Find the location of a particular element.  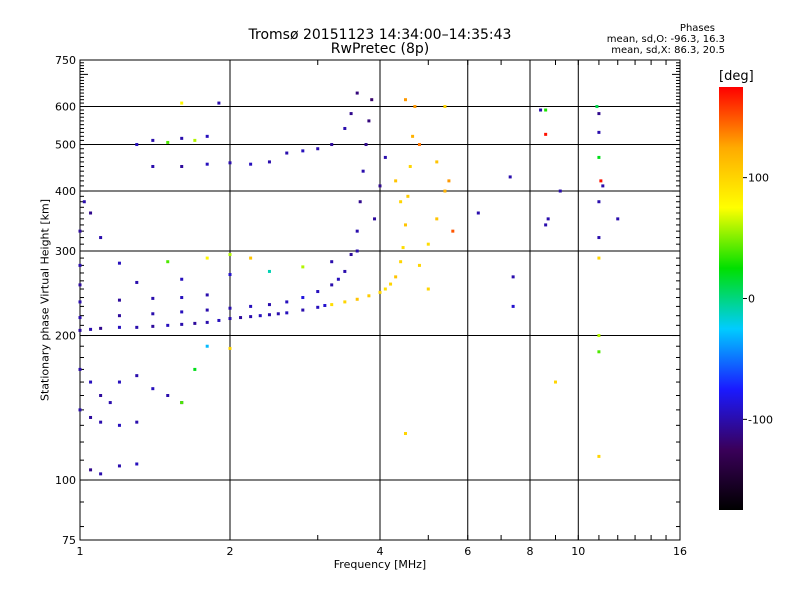

y-axis-label: Stationary phase Virtual Height [km] is located at coordinates (45, 300).